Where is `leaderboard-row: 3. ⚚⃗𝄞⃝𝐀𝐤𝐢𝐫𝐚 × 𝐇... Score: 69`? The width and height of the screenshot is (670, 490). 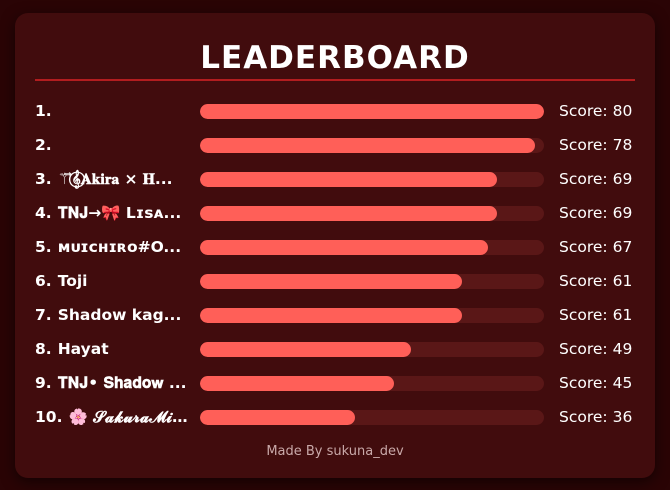 leaderboard-row: 3. ⚚⃗𝄞⃝𝐀𝐤𝐢𝐫𝐚 × 𝐇... Score: 69 is located at coordinates (335, 183).